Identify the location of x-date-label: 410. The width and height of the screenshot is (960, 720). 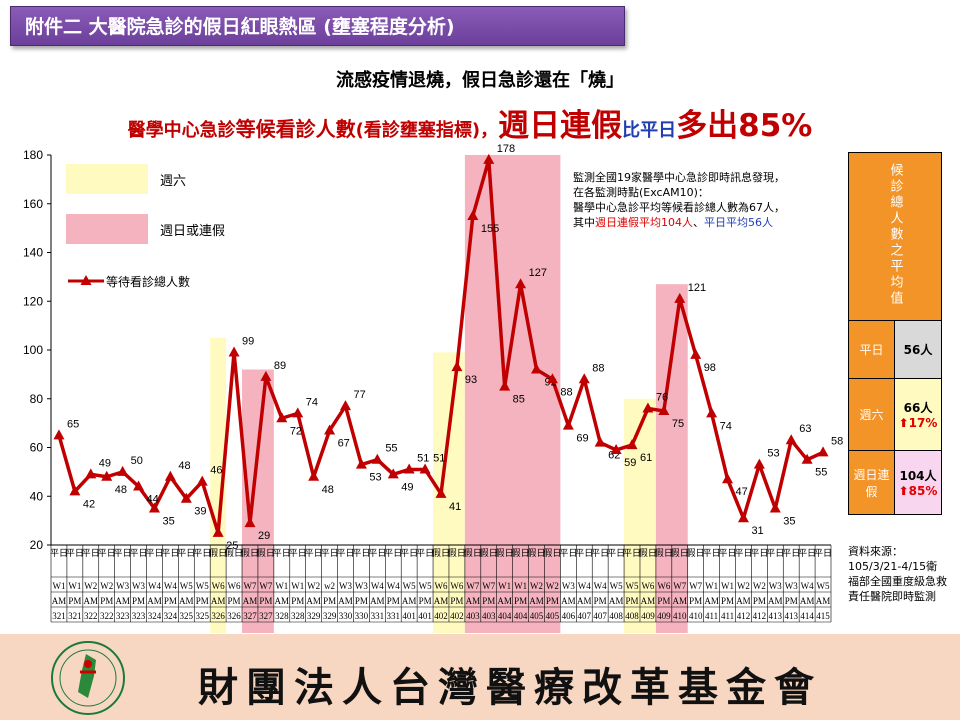
(696, 616).